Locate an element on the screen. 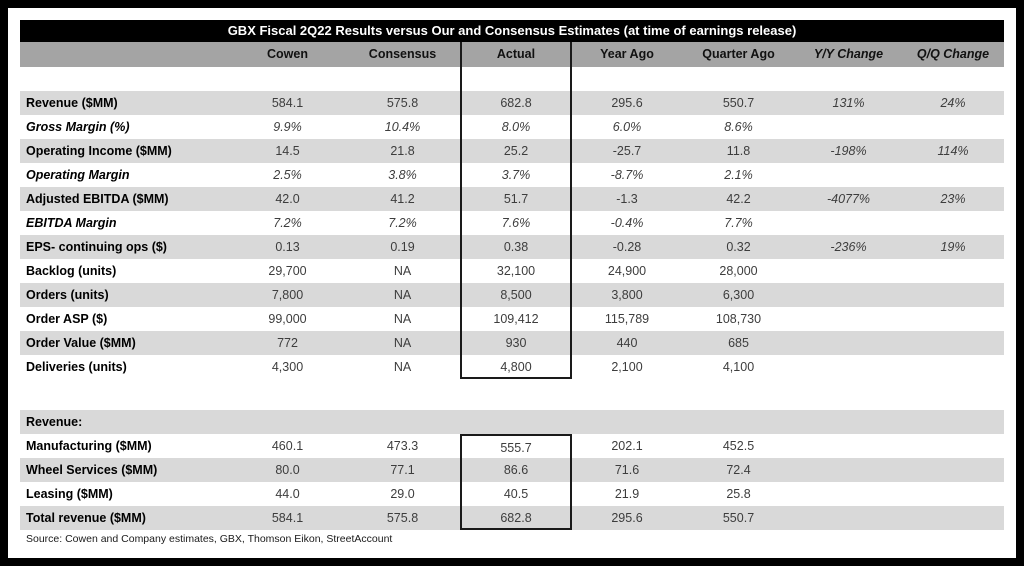 Image resolution: width=1024 pixels, height=566 pixels. cell: 8.0% is located at coordinates (516, 127).